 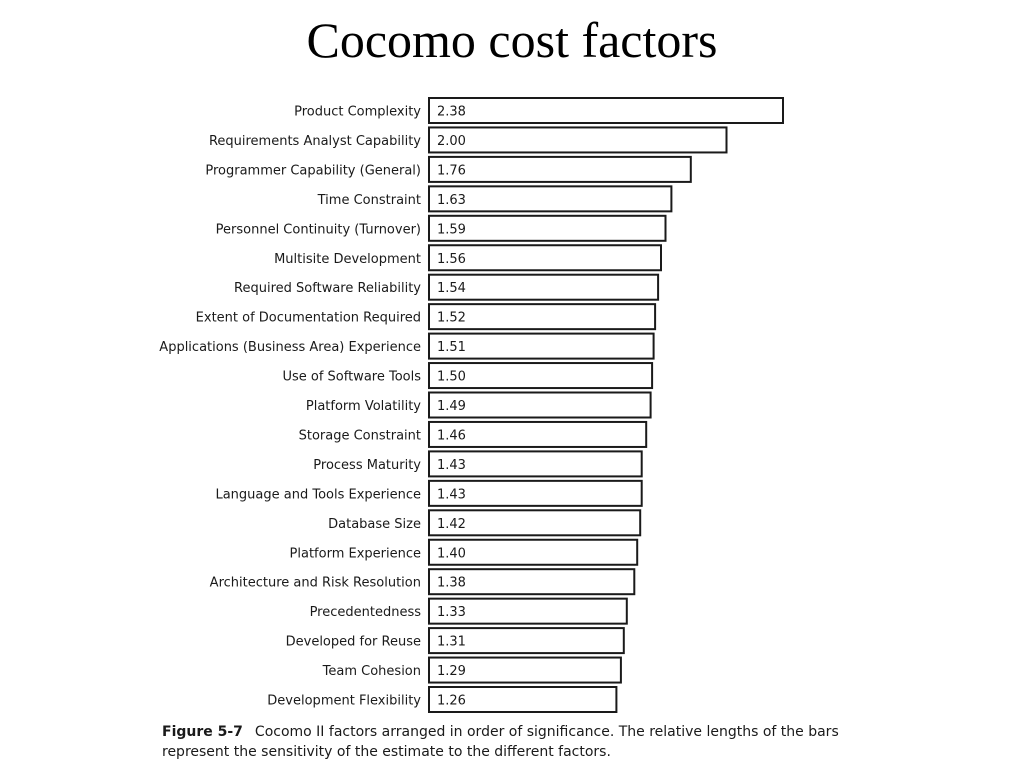 What do you see at coordinates (327, 288) in the screenshot?
I see `category-label: Required Software Reliability` at bounding box center [327, 288].